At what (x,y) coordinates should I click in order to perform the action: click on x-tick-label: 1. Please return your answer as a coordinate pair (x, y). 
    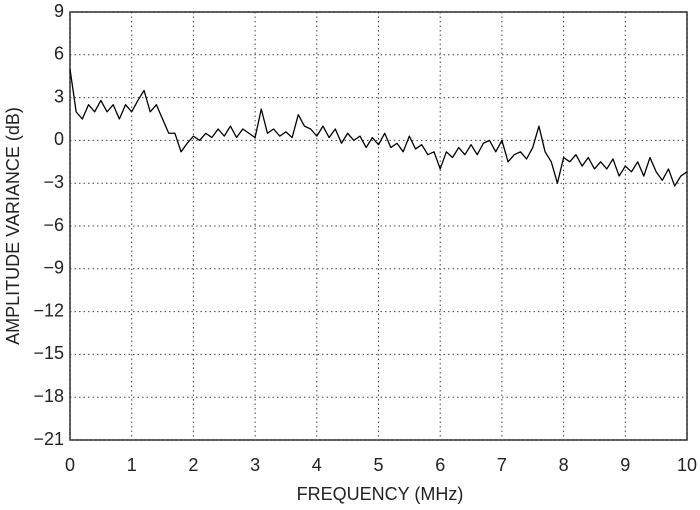
    Looking at the image, I should click on (132, 465).